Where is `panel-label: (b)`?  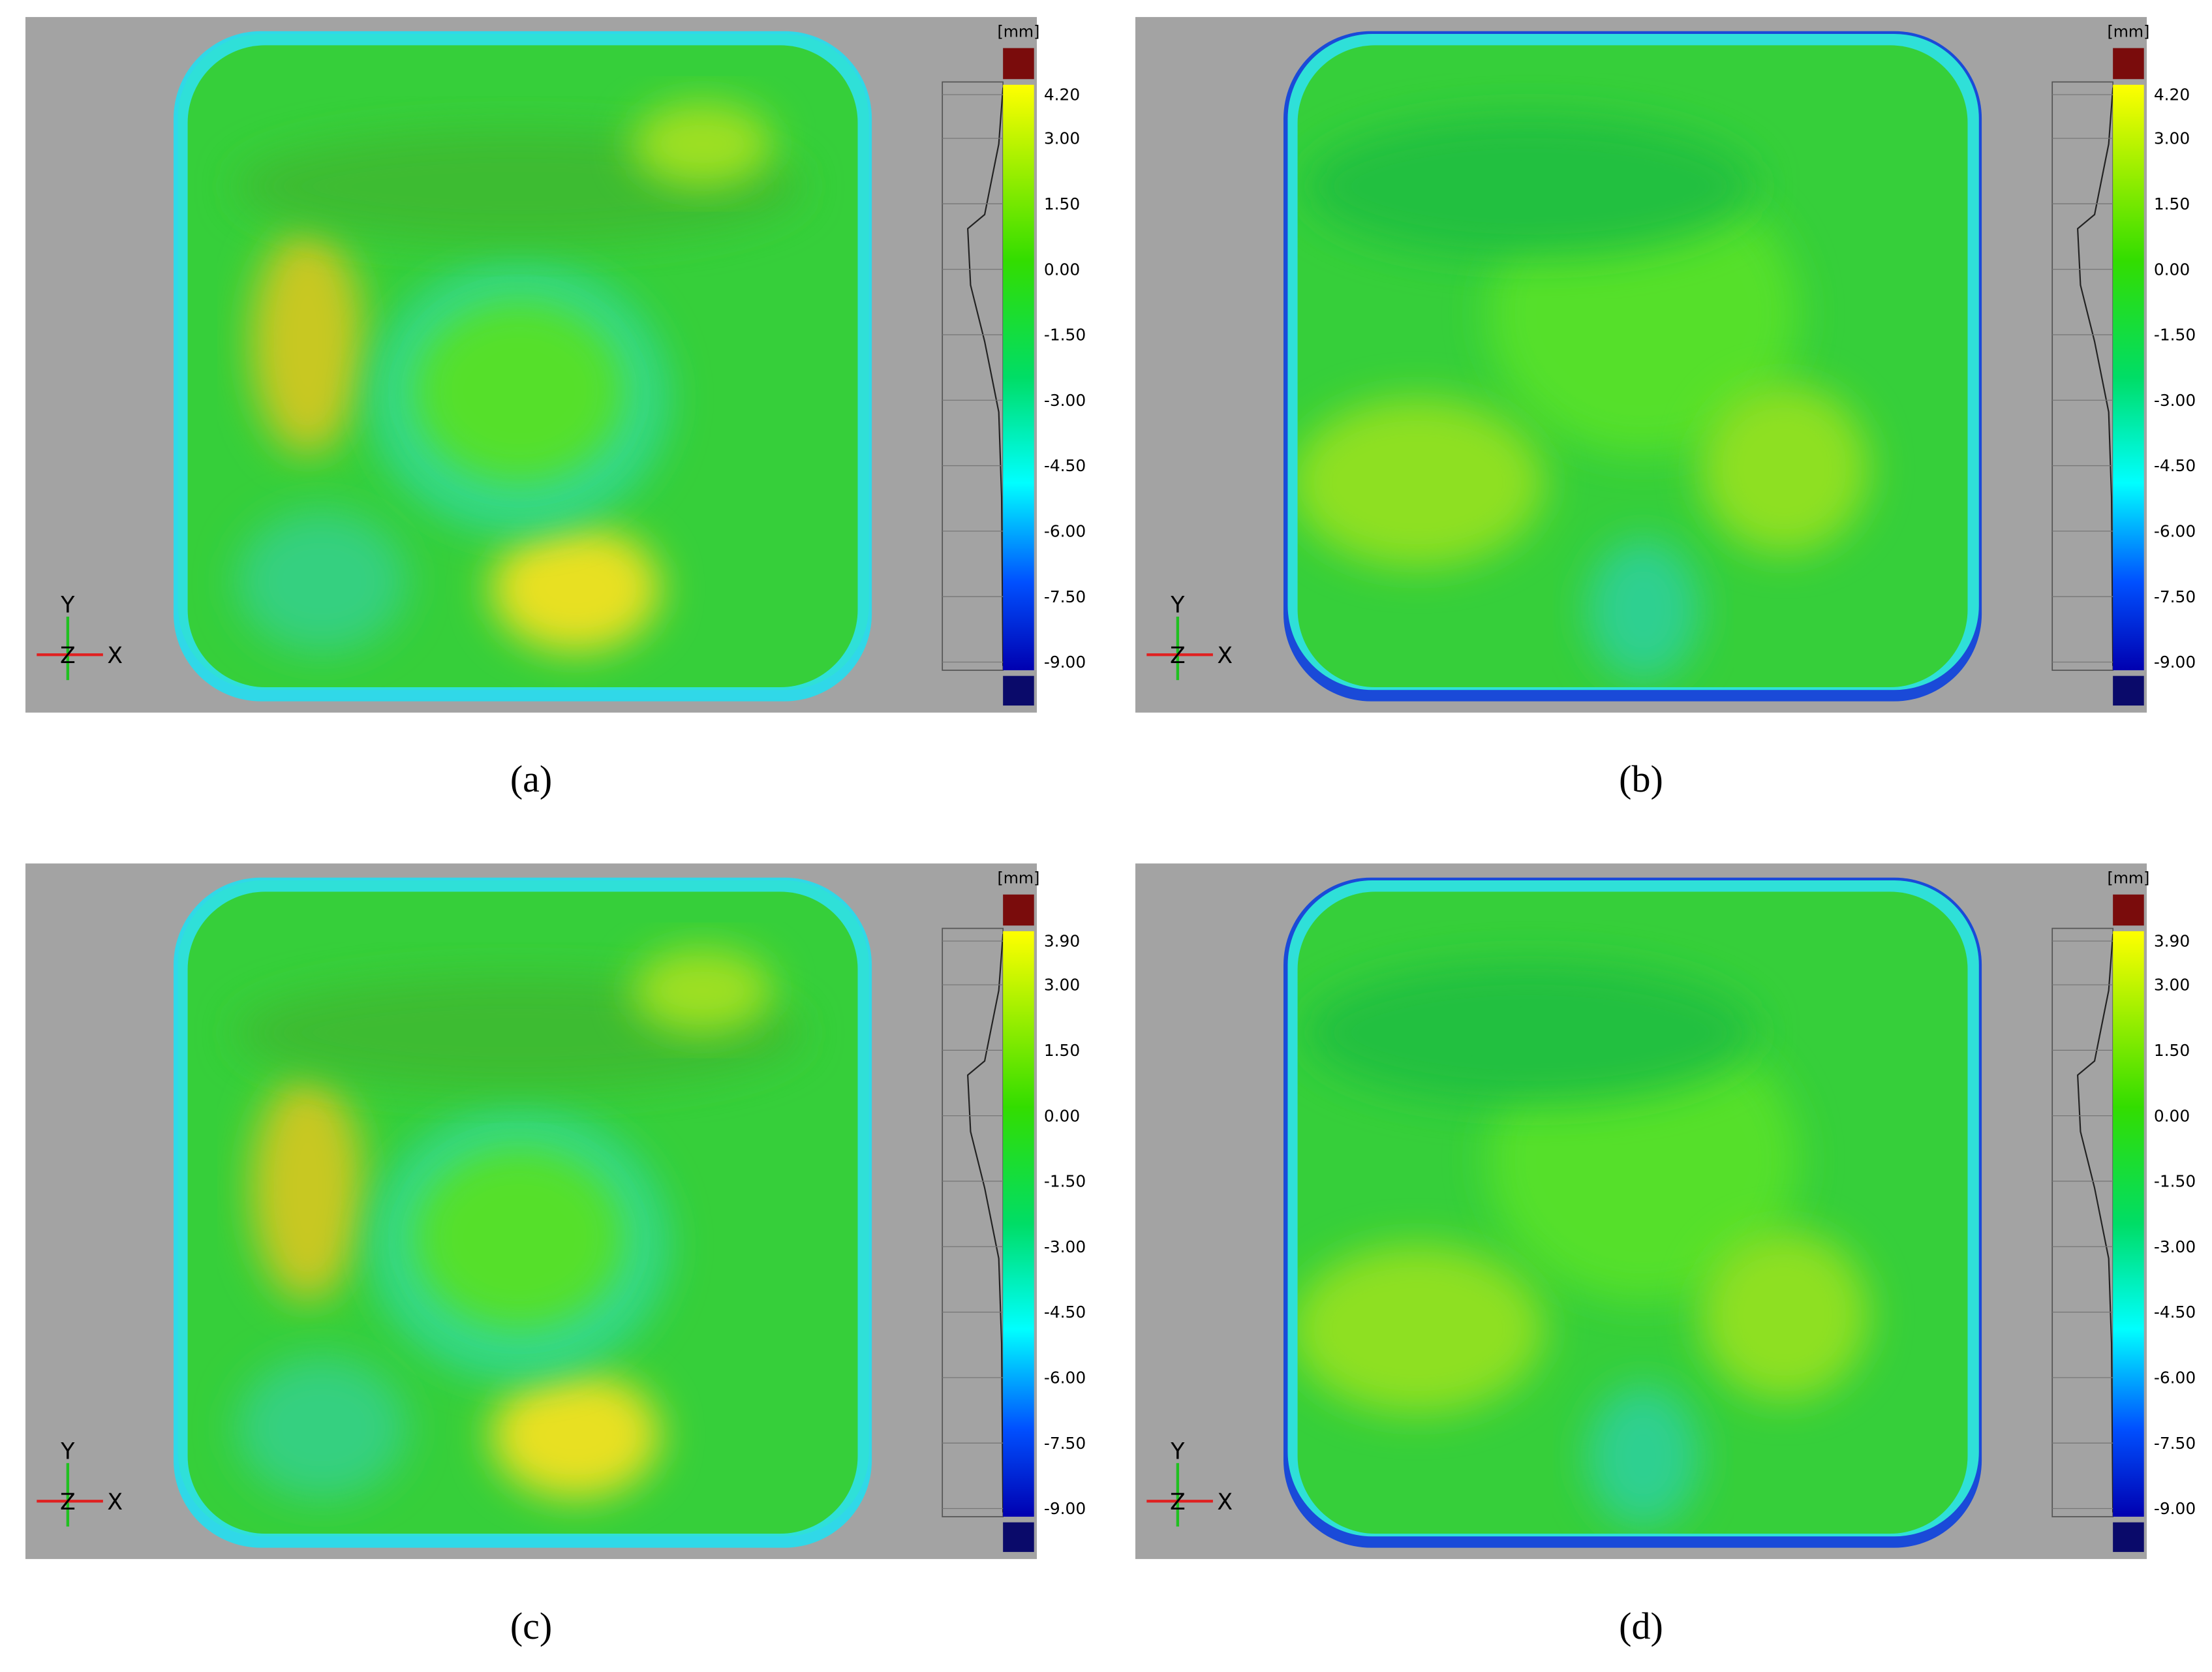 panel-label: (b) is located at coordinates (1641, 779).